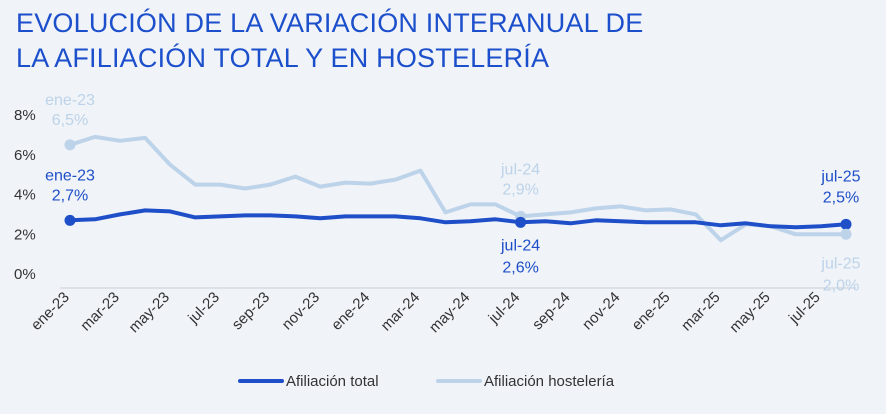 The image size is (886, 414). Describe the element at coordinates (701, 312) in the screenshot. I see `x-tick-label: mar-25` at that location.